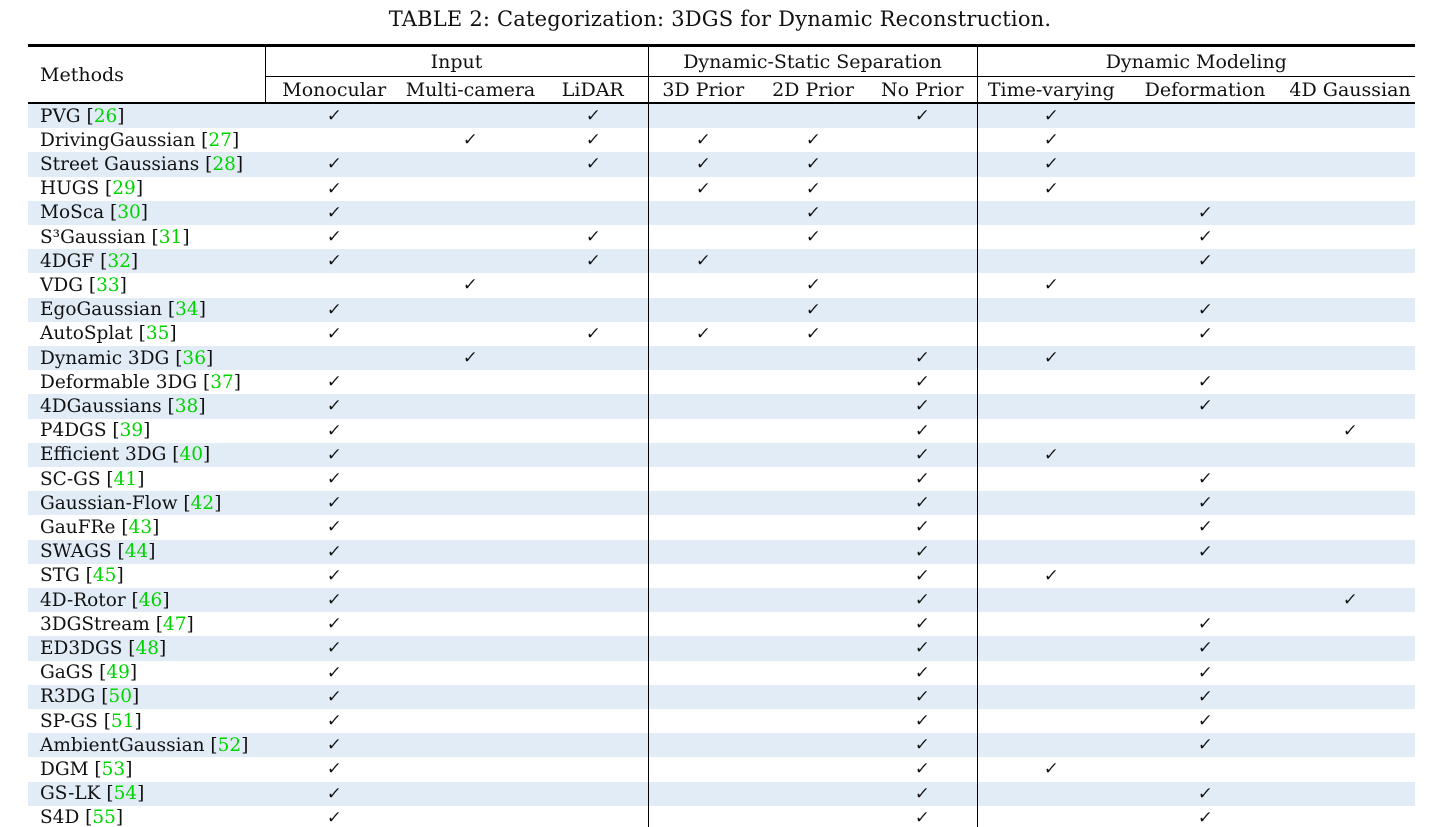 This screenshot has height=827, width=1440. What do you see at coordinates (722, 551) in the screenshot?
I see `table-row: SWAGS [44] ✓ ✓ ✓` at bounding box center [722, 551].